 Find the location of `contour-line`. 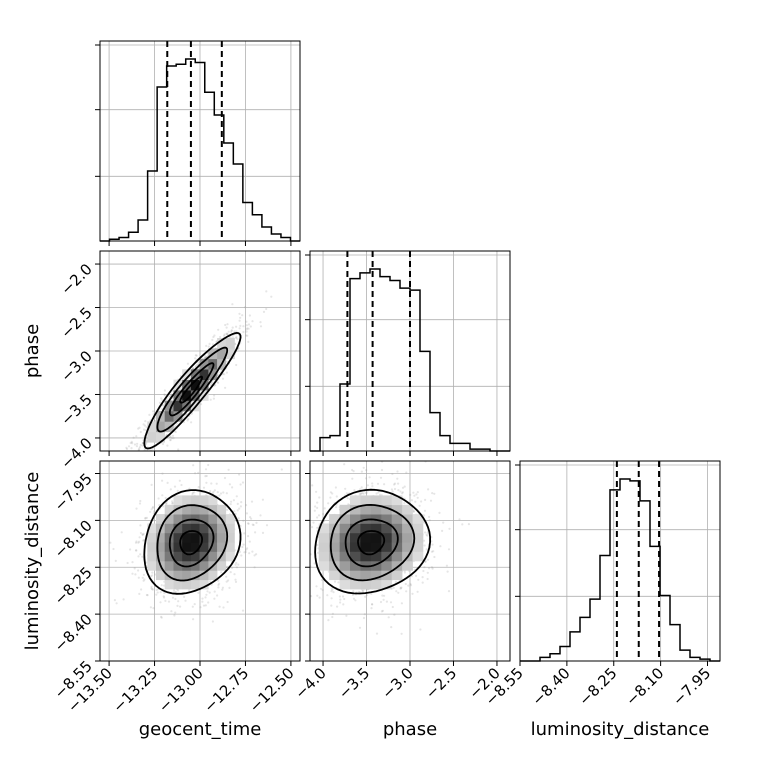

contour-line is located at coordinates (192, 543).